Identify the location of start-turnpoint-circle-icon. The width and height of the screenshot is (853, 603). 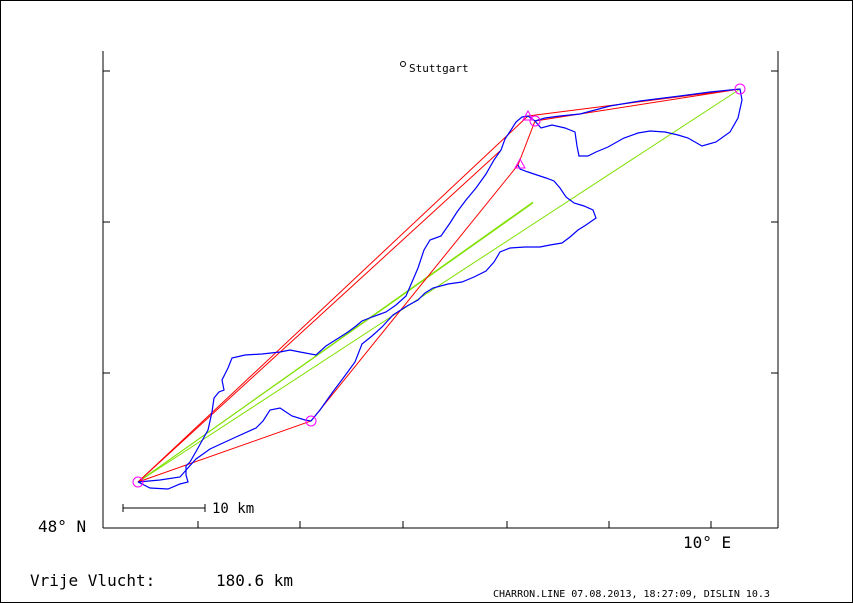
(138, 482).